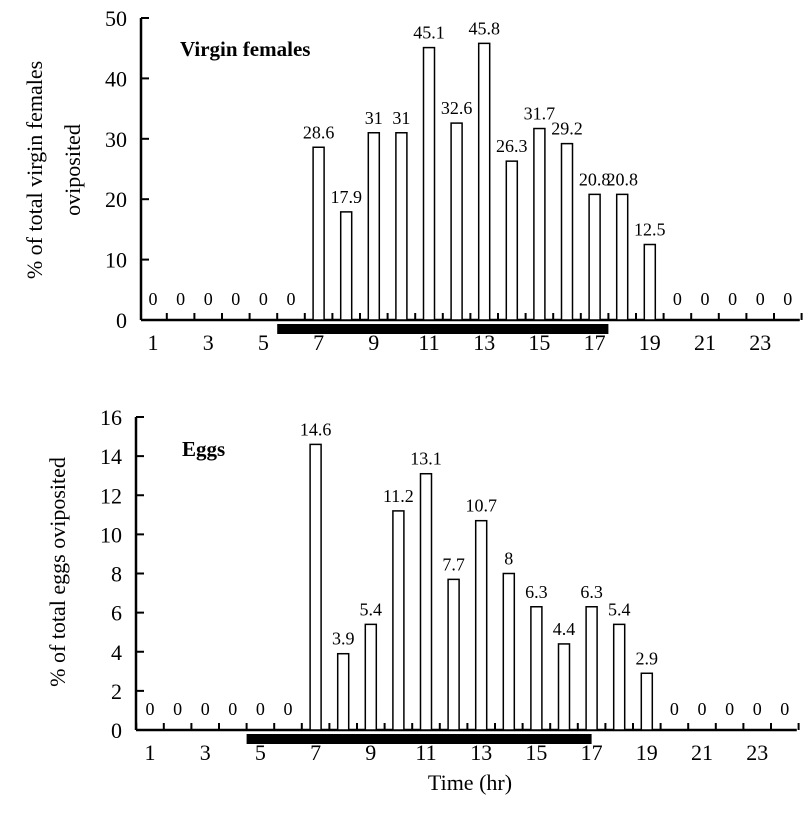 This screenshot has width=809, height=828. I want to click on data-label: 31, so click(374, 118).